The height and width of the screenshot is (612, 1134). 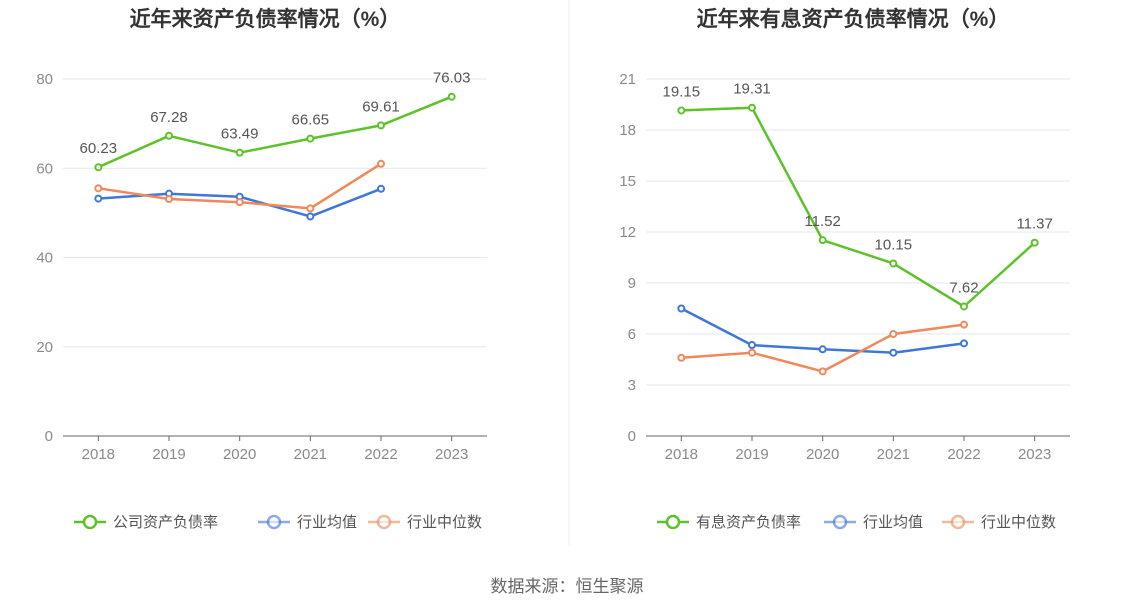 I want to click on chart2-x-tick-label: 2018, so click(x=681, y=454).